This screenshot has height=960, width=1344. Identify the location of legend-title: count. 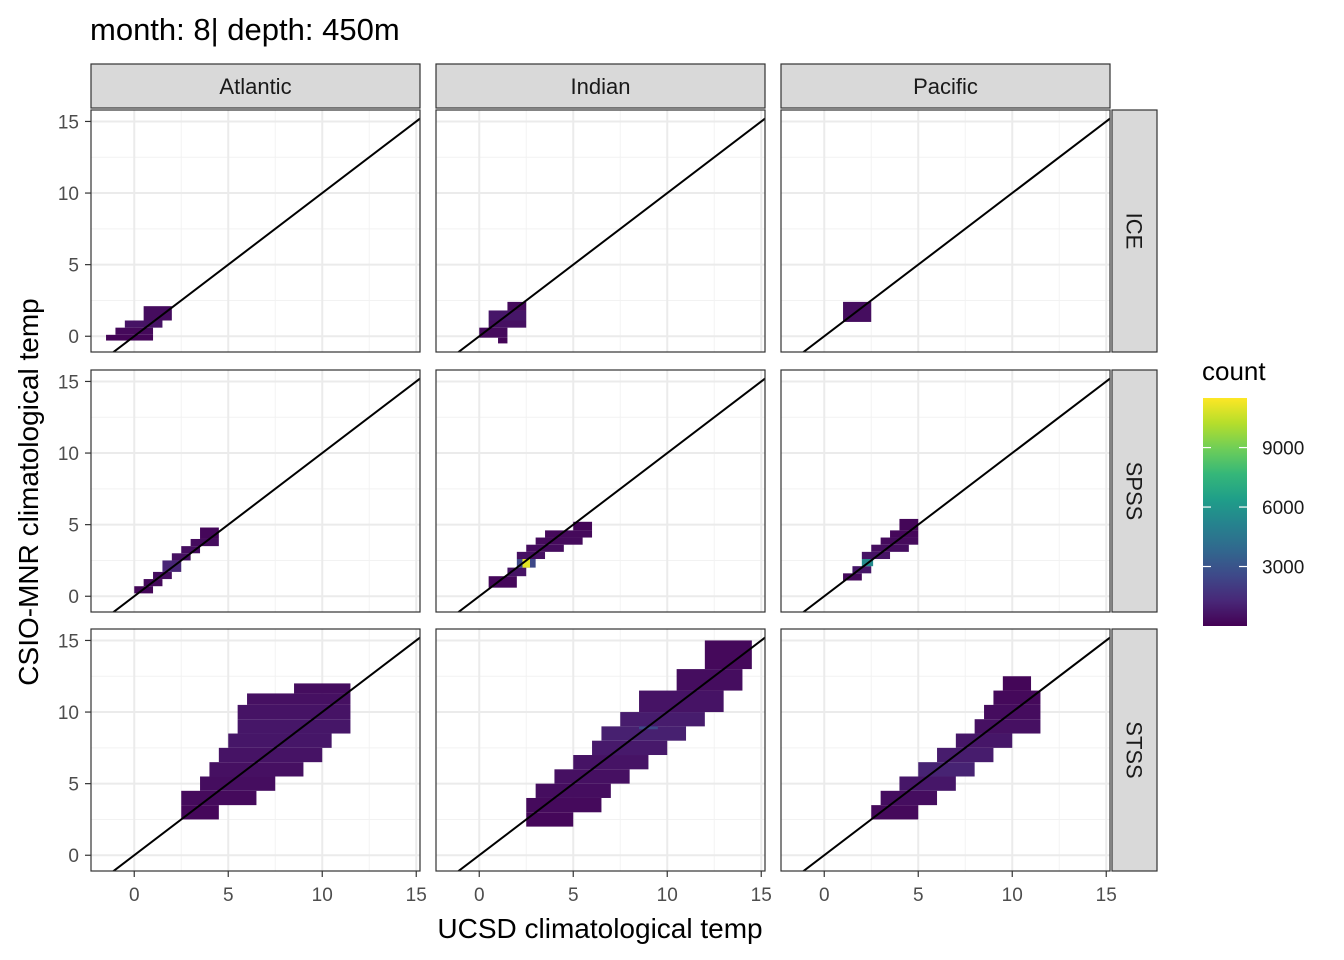
(1234, 371).